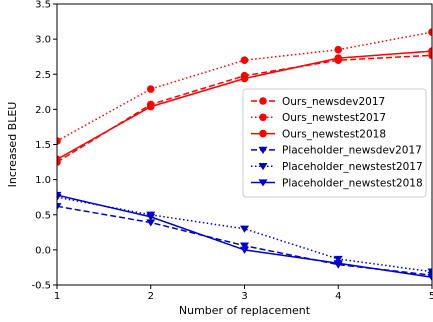 This screenshot has height=322, width=433. Describe the element at coordinates (151, 296) in the screenshot. I see `x-tick-label: 2` at that location.